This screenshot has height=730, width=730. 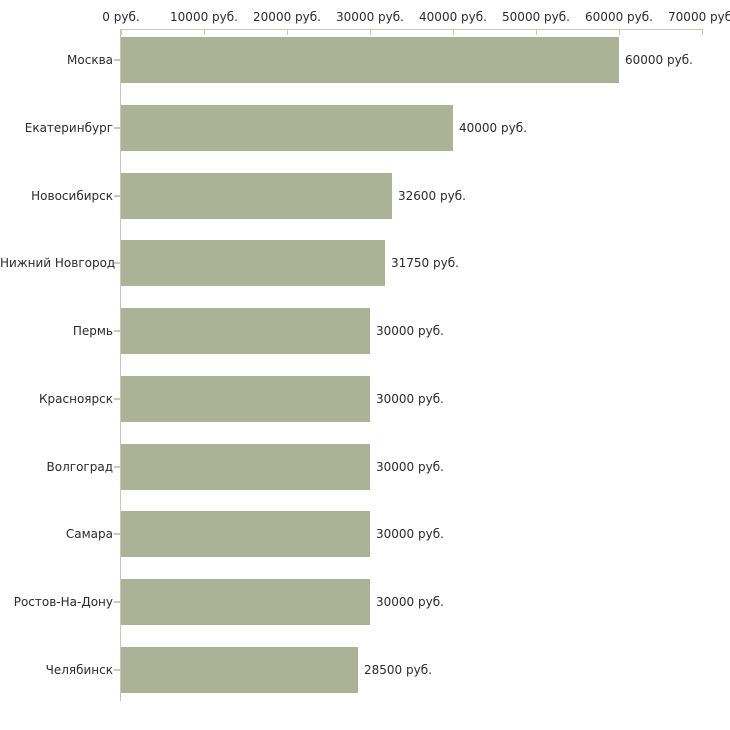 What do you see at coordinates (493, 128) in the screenshot?
I see `value-label: 40000 руб.` at bounding box center [493, 128].